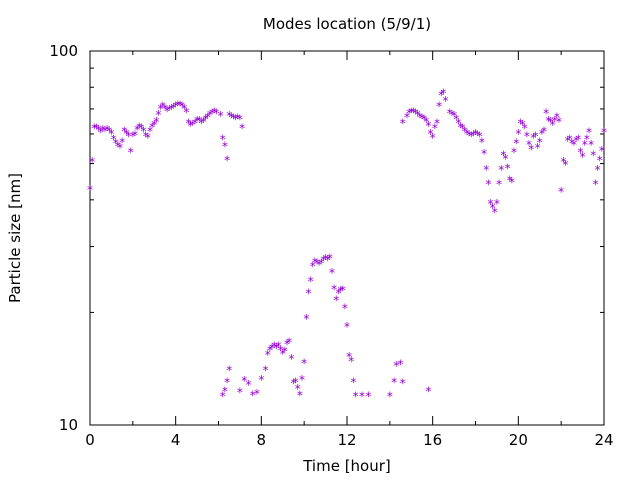  What do you see at coordinates (15, 238) in the screenshot?
I see `y-axis-label: Particle size [nm]` at bounding box center [15, 238].